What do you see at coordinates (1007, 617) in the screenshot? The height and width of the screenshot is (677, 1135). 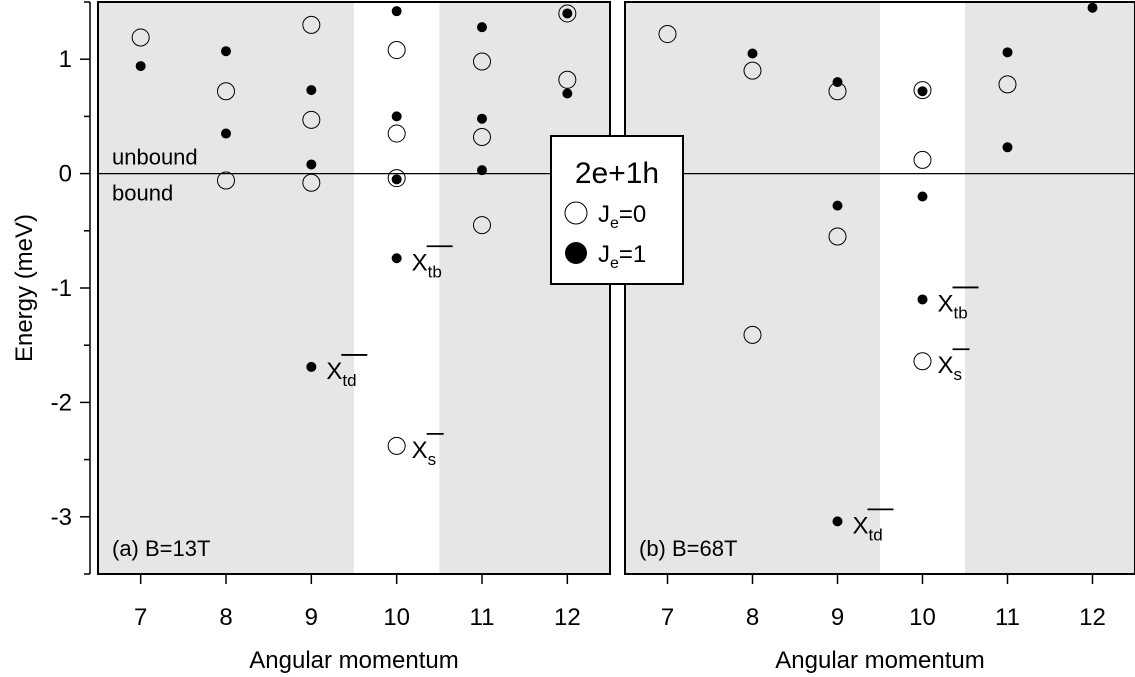 I see `x-tick-label: 11` at bounding box center [1007, 617].